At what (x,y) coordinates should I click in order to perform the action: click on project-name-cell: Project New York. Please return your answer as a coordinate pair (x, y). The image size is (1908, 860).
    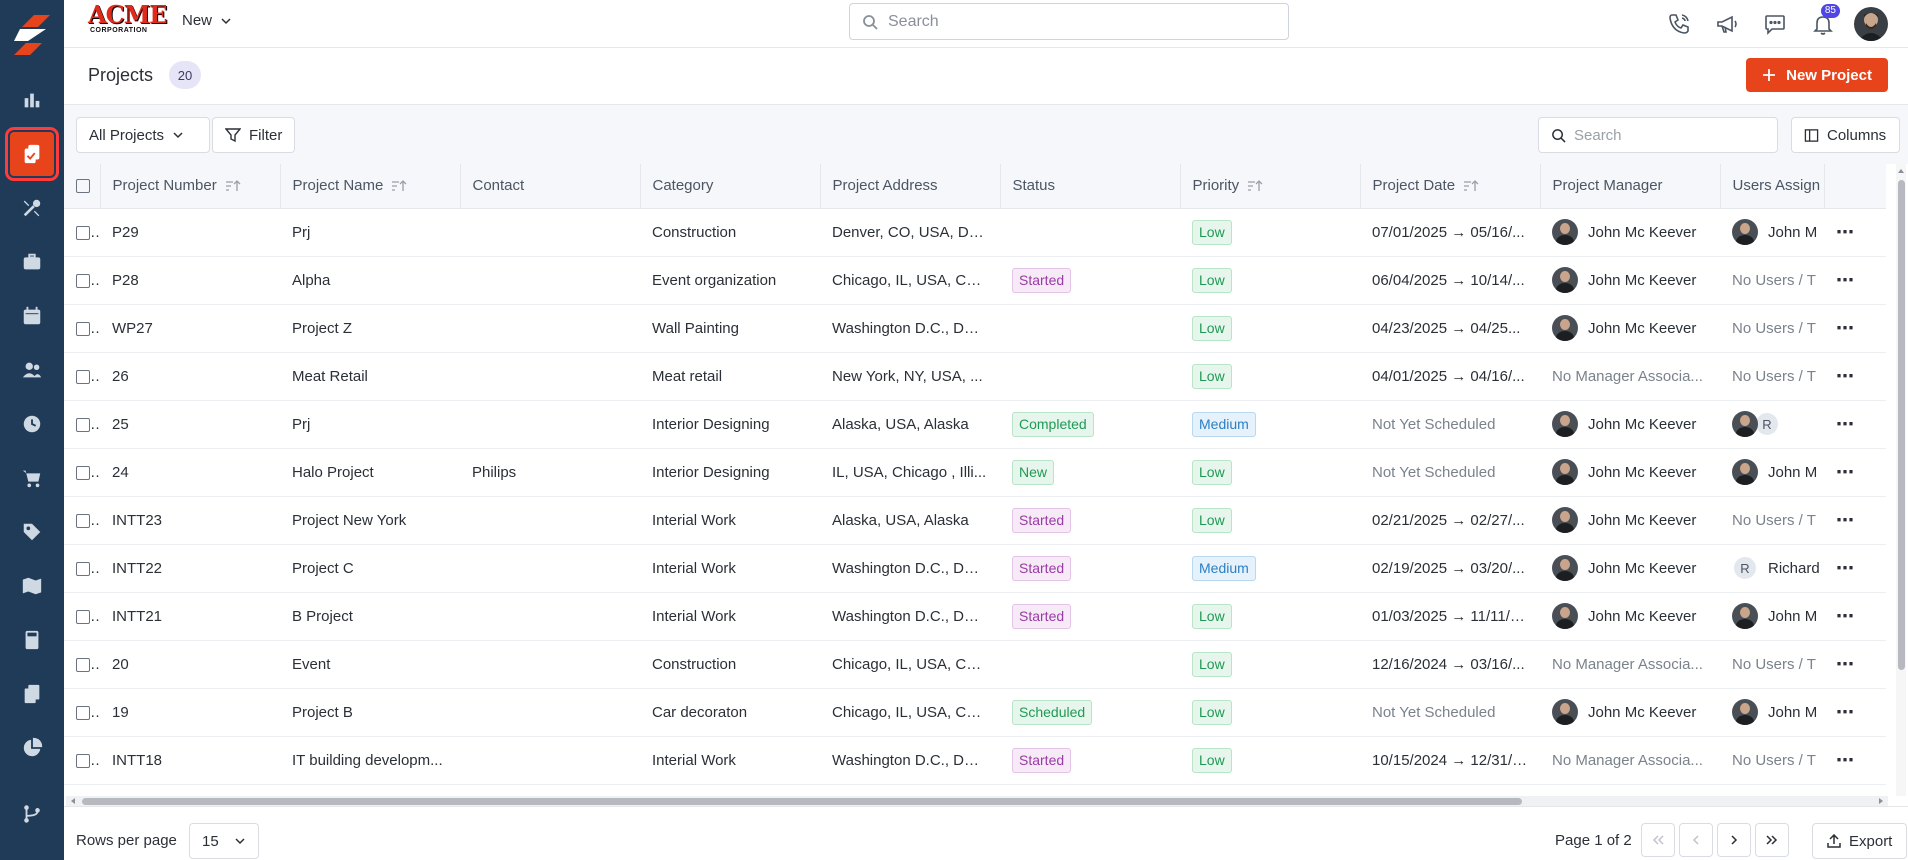
    Looking at the image, I should click on (370, 520).